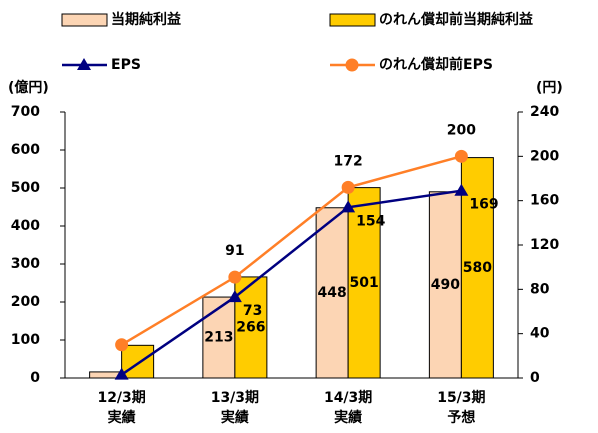 Image resolution: width=598 pixels, height=433 pixels. Describe the element at coordinates (544, 245) in the screenshot. I see `y2-tick-label: 120` at that location.